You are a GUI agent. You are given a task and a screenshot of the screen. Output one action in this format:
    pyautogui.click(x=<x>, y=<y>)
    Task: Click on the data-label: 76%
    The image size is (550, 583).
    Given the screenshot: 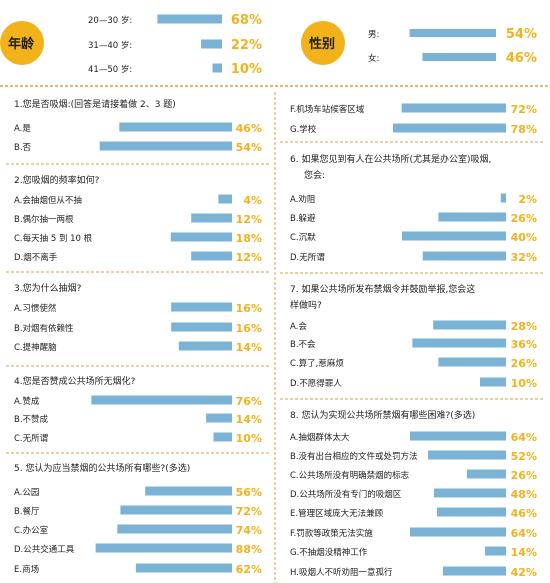 What is the action you would take?
    pyautogui.click(x=249, y=401)
    